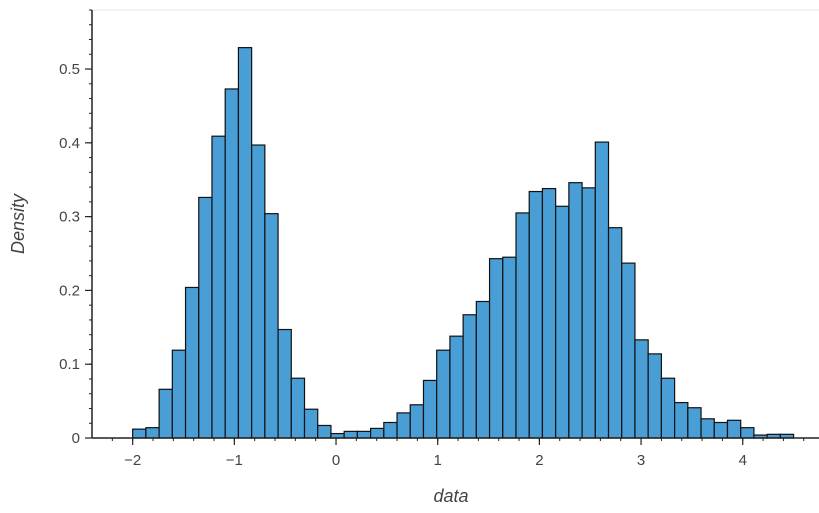 The width and height of the screenshot is (819, 513). Describe the element at coordinates (743, 460) in the screenshot. I see `x-tick-label: 4` at that location.